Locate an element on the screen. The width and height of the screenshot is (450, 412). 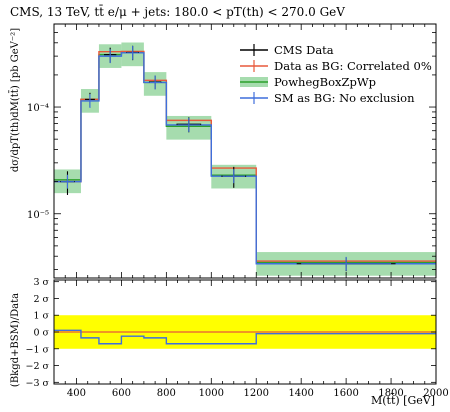
ratio-y-tick-label: 0 σ is located at coordinates (41, 333).